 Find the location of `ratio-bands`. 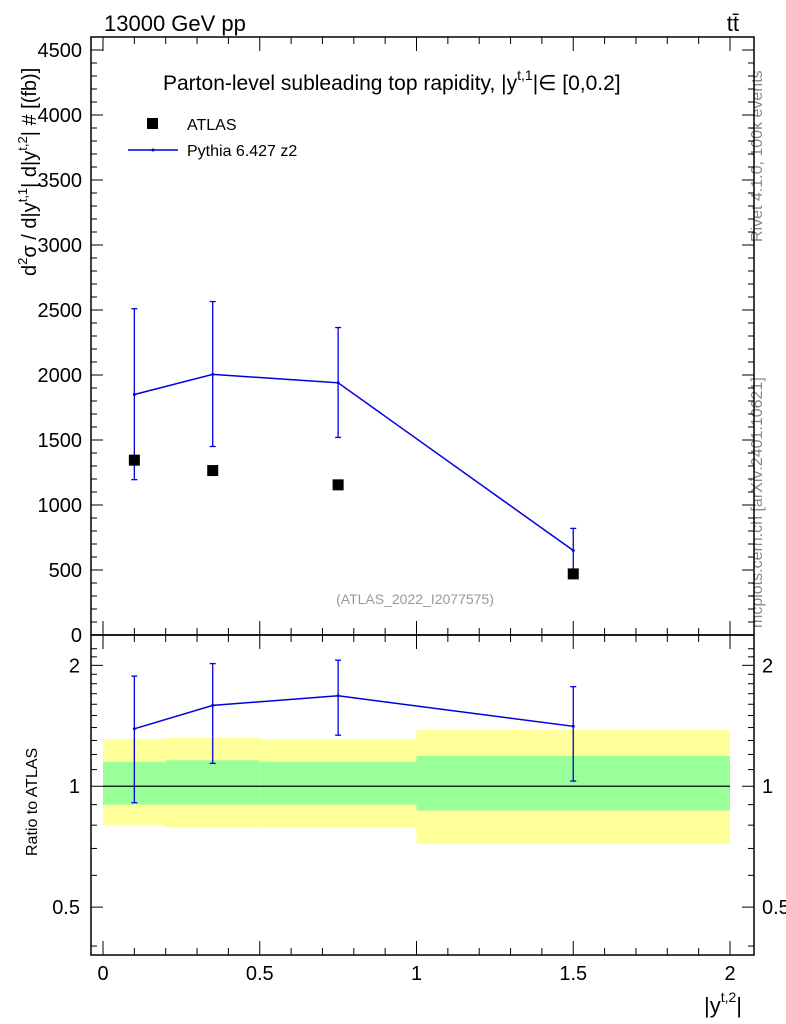

ratio-bands is located at coordinates (416, 787).